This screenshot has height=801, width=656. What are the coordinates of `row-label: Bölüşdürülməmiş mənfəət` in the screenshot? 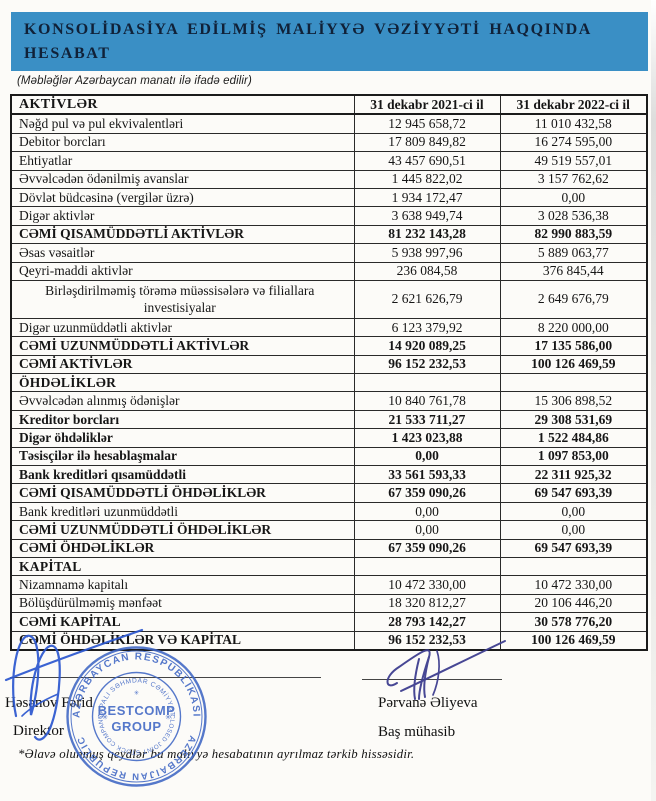 It's located at (182, 603).